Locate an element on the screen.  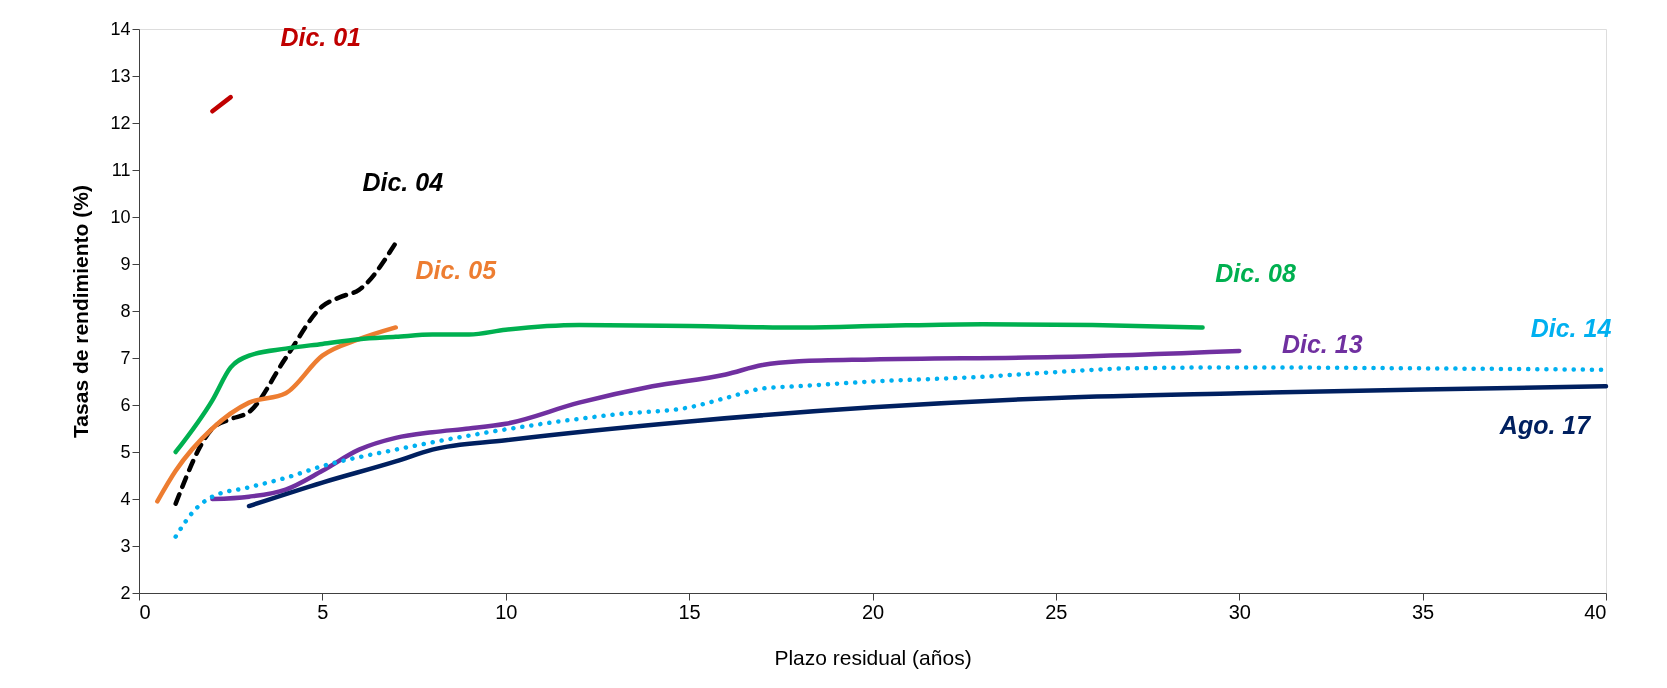
x-tick-label: 0 is located at coordinates (145, 611).